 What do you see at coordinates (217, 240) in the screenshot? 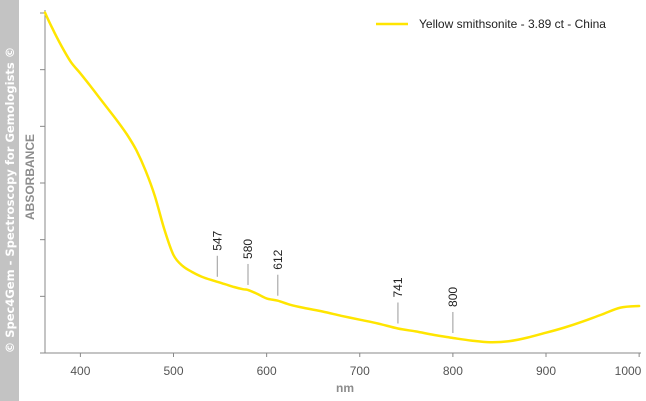
I see `annotation-label: 547` at bounding box center [217, 240].